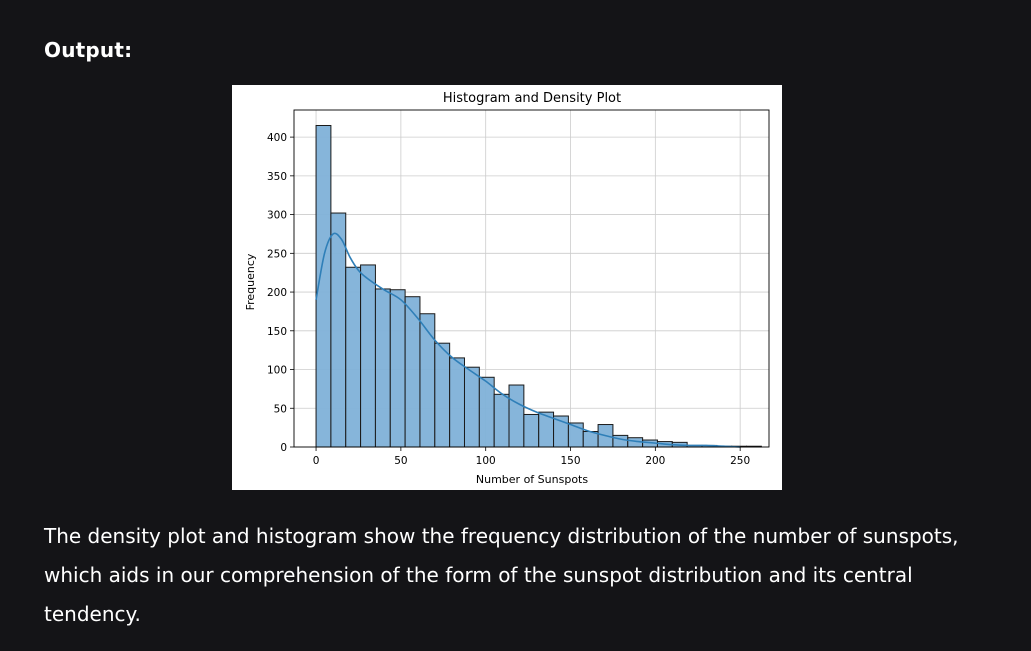 The image size is (1031, 651). Describe the element at coordinates (532, 98) in the screenshot. I see `chart-title: Histogram and Density Plot` at that location.